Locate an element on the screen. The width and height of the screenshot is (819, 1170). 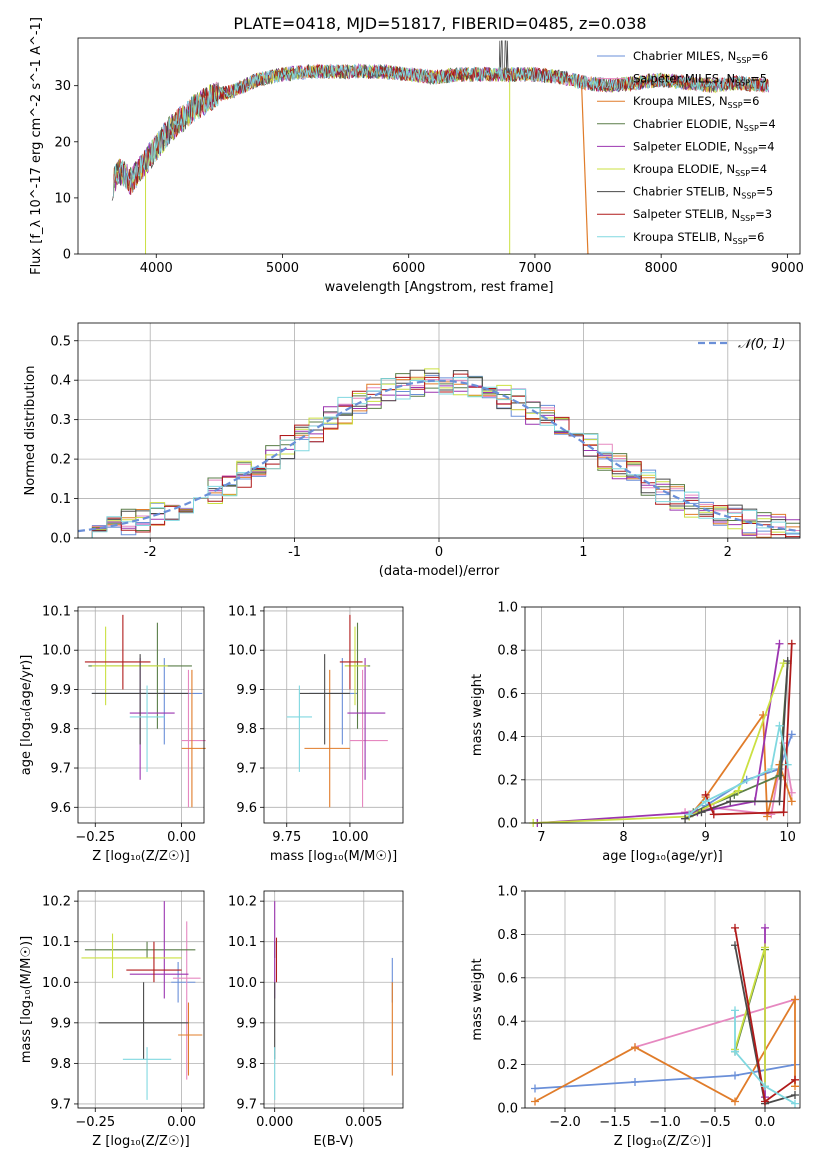
x-tick-label: 8000 is located at coordinates (661, 268).